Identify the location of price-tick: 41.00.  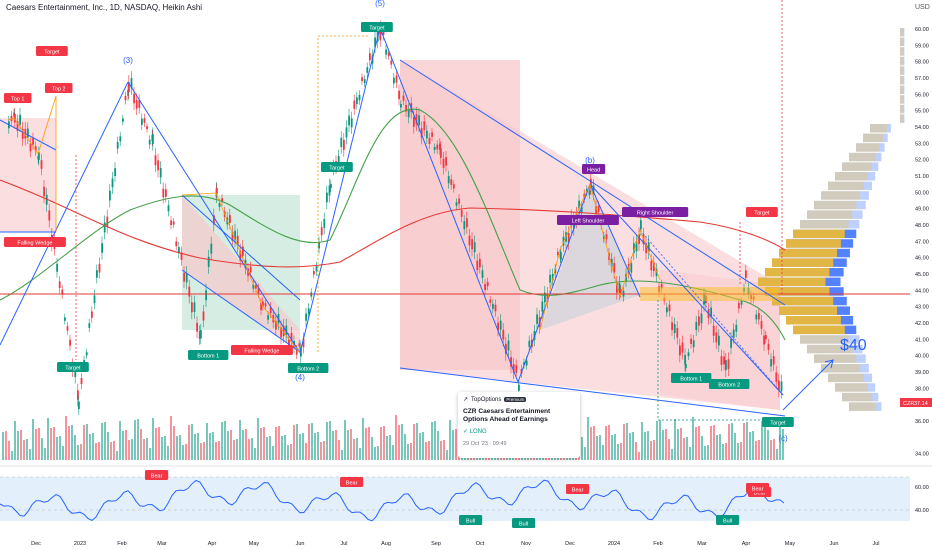
(922, 340).